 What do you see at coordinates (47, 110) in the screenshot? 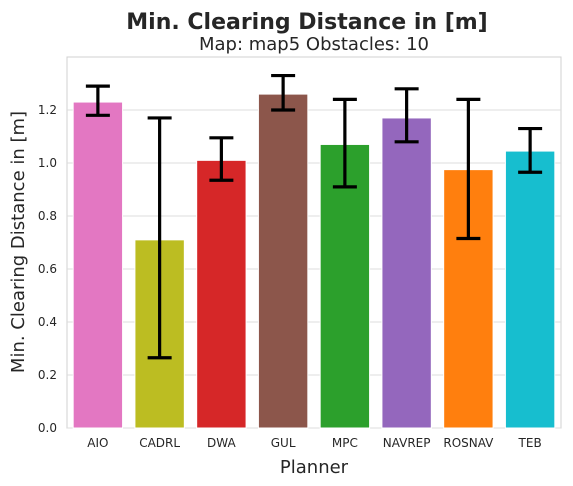
I see `y-tick-label: 1.2` at bounding box center [47, 110].